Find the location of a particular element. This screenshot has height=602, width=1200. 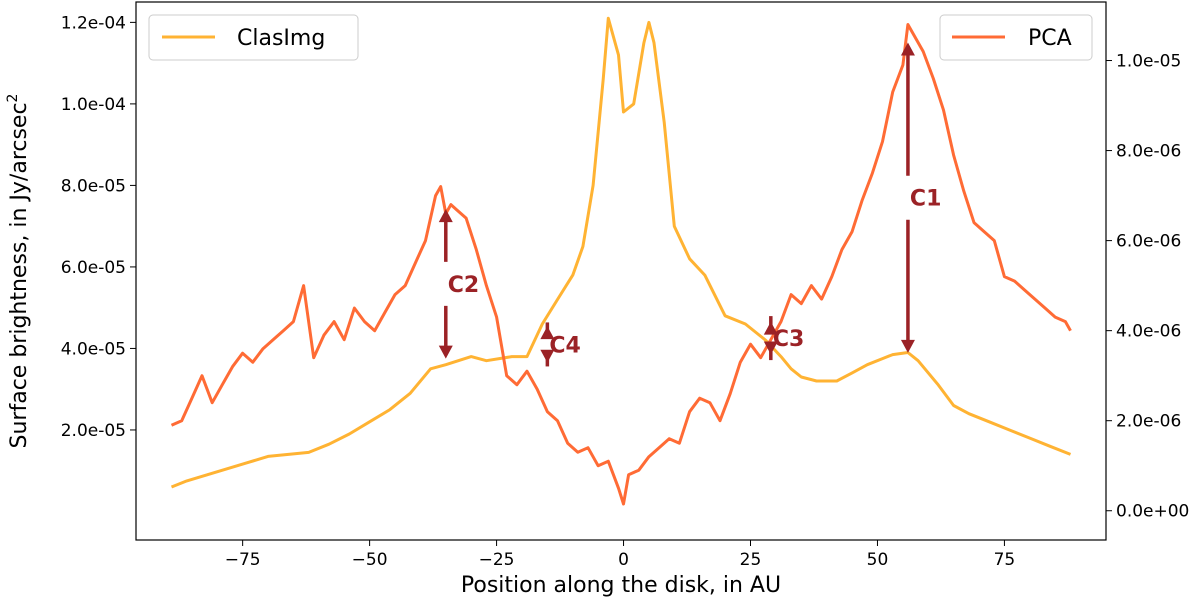

right-y-tick-label: 8.0e-06 is located at coordinates (1148, 152).